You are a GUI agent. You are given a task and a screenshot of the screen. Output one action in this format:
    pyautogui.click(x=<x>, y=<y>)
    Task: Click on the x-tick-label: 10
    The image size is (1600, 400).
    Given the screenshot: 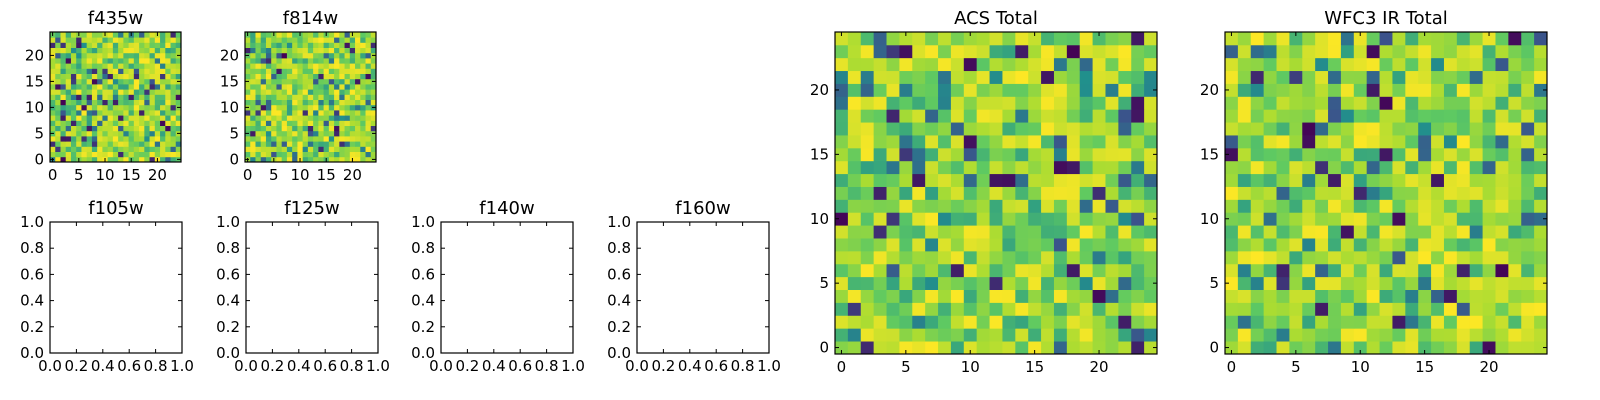 What is the action you would take?
    pyautogui.click(x=299, y=175)
    